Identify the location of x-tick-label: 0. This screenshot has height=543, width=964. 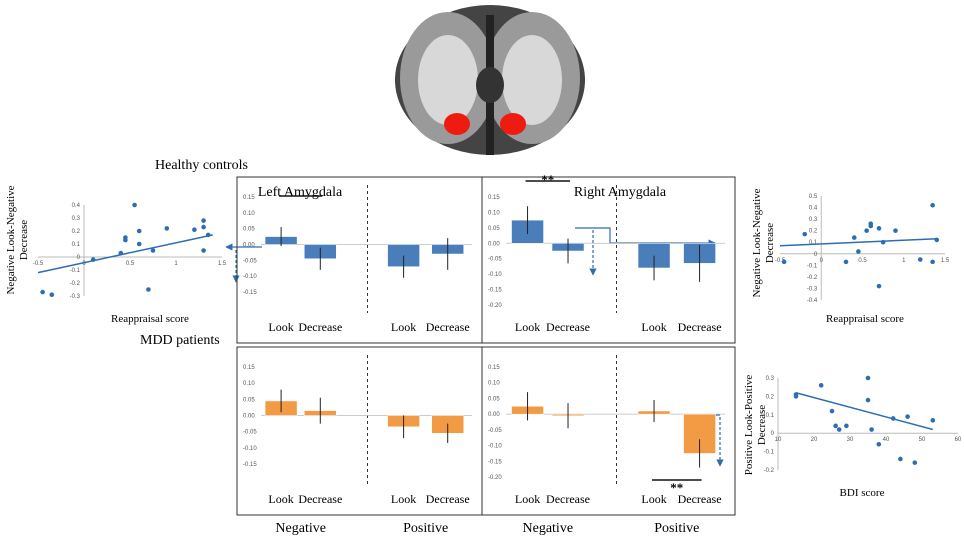
(822, 261).